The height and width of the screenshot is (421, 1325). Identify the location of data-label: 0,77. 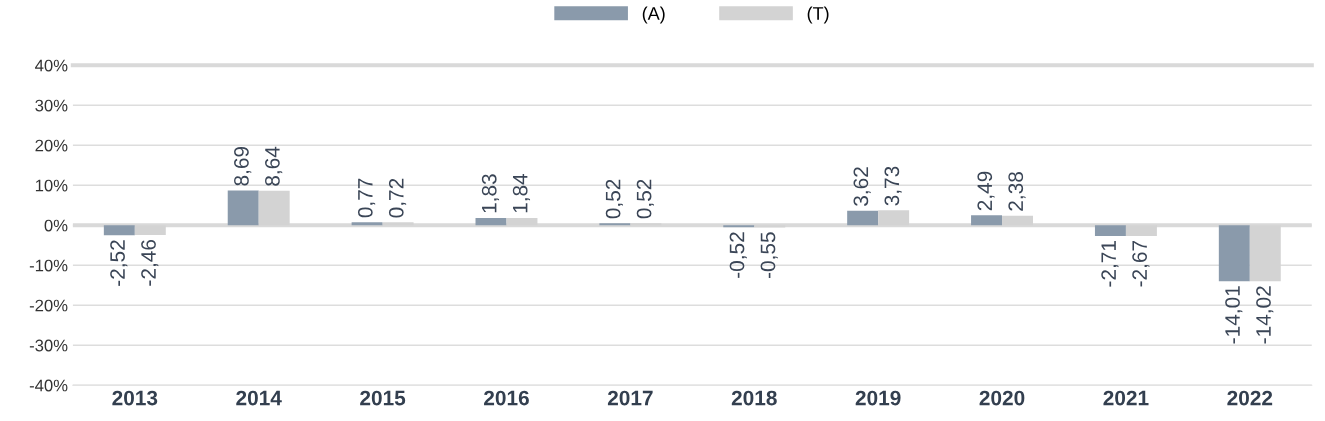
(366, 198).